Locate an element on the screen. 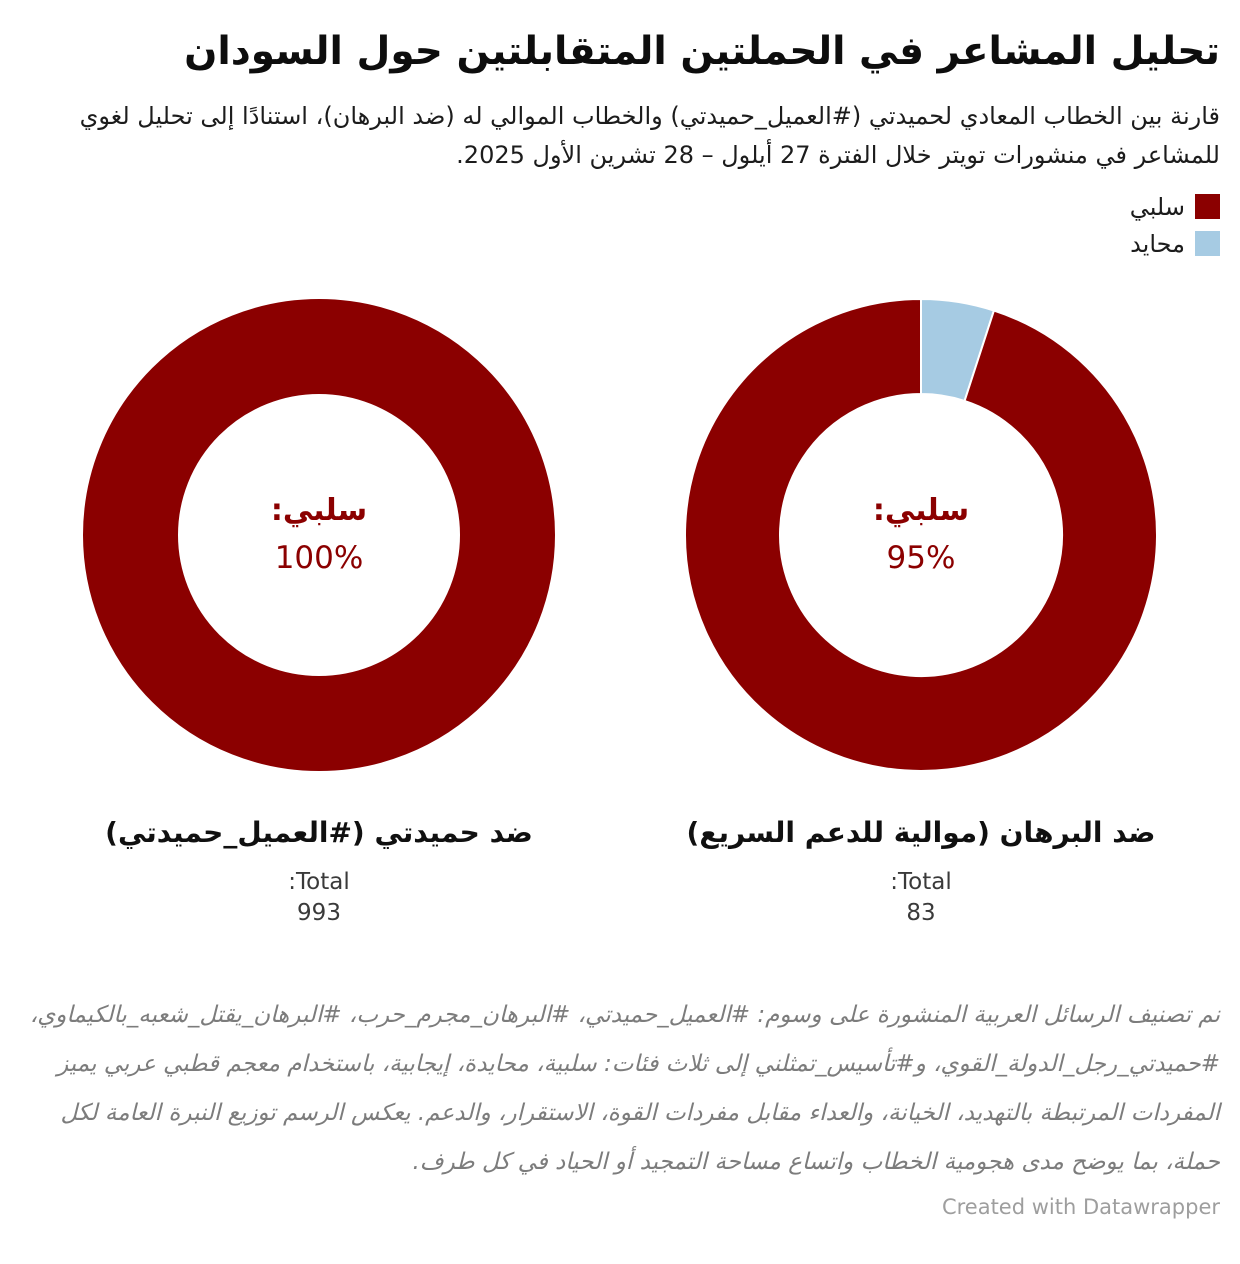  legend-swatch-neutral is located at coordinates (1207, 244).